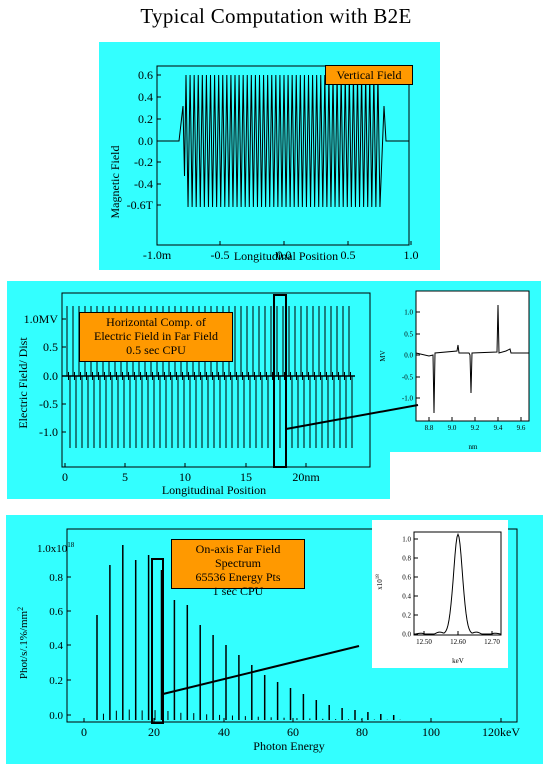 This screenshot has height=772, width=552. Describe the element at coordinates (23, 643) in the screenshot. I see `spectrum-ylabel: Phot/s/.1%/mm2` at that location.